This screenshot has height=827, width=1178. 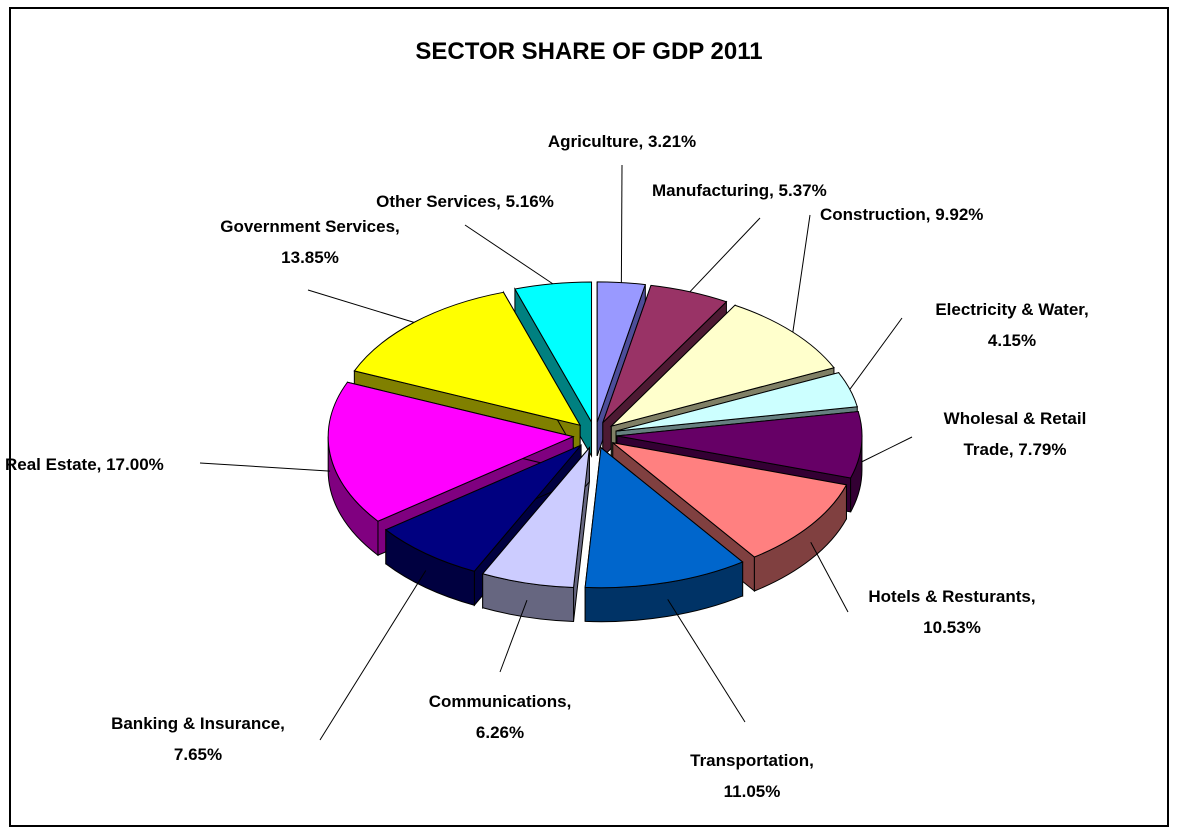 I want to click on data-label-wholesal-and-retail-trade: Wholesal & Retail Trade, 7.79%, so click(x=1015, y=434).